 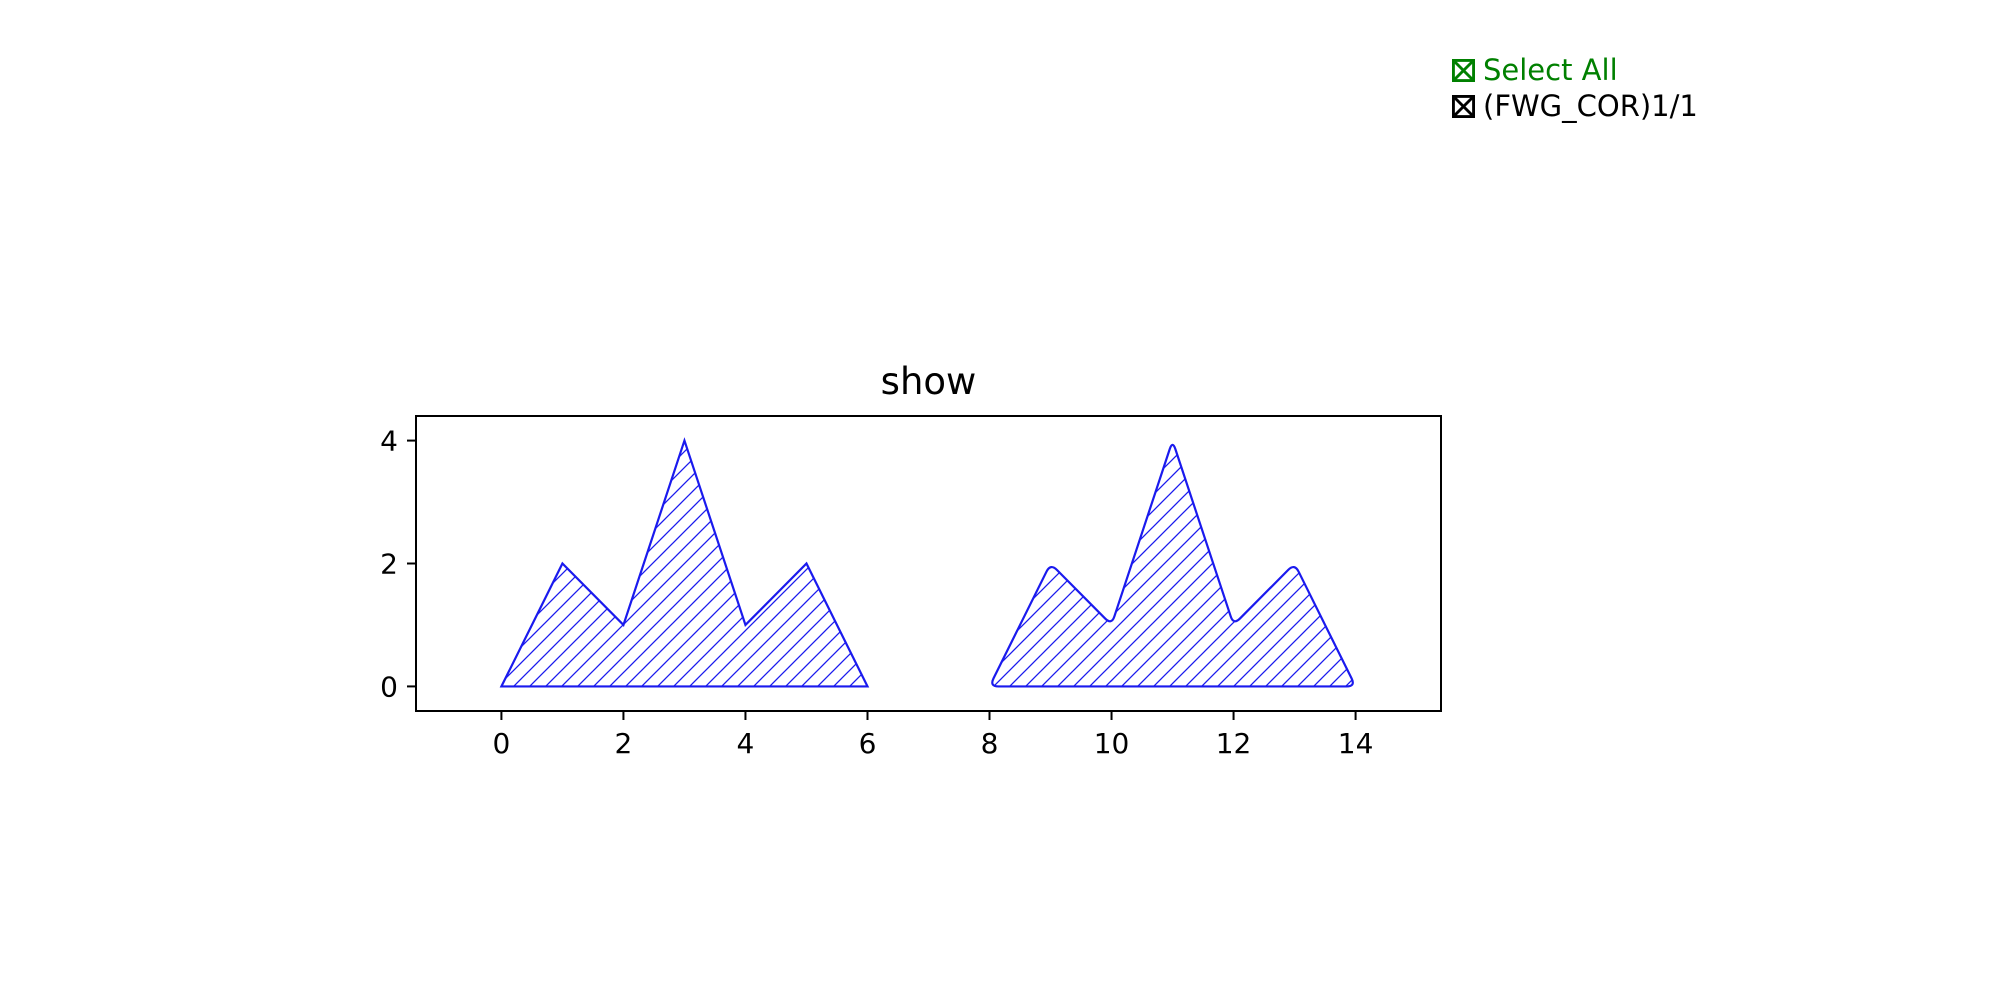 What do you see at coordinates (684, 562) in the screenshot?
I see `series-1-area` at bounding box center [684, 562].